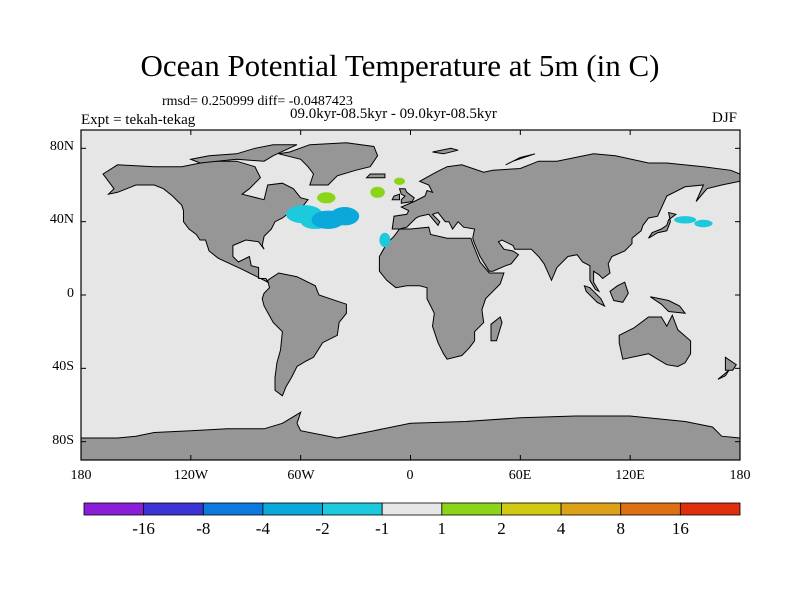  Describe the element at coordinates (594, 296) in the screenshot. I see `land-sumatra` at that location.